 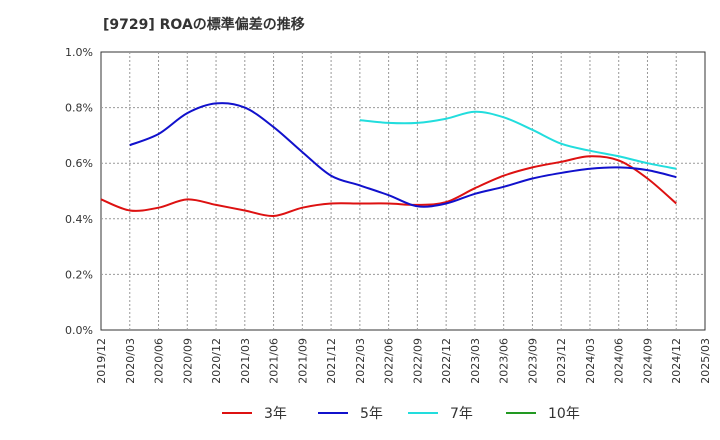 I want to click on y-tick-label: 0.8%, so click(x=79, y=108).